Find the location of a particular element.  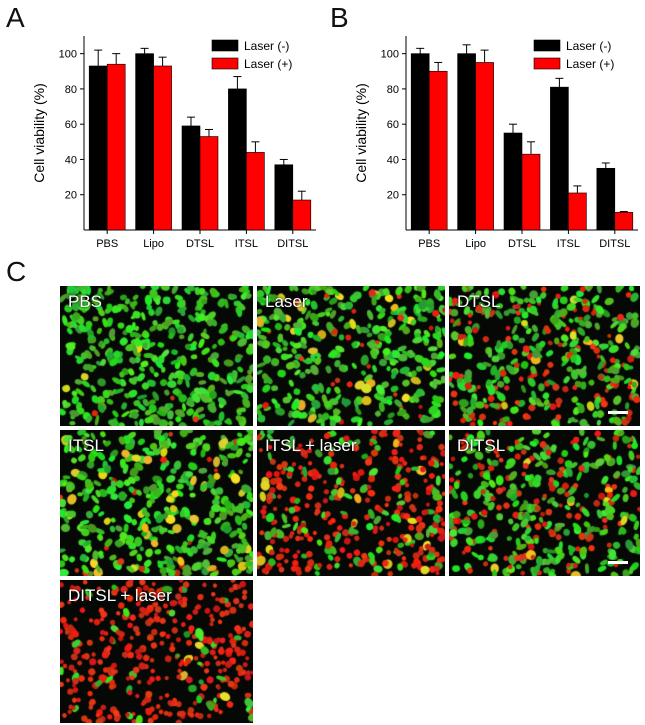

micrograph-label: DTSL is located at coordinates (479, 301).